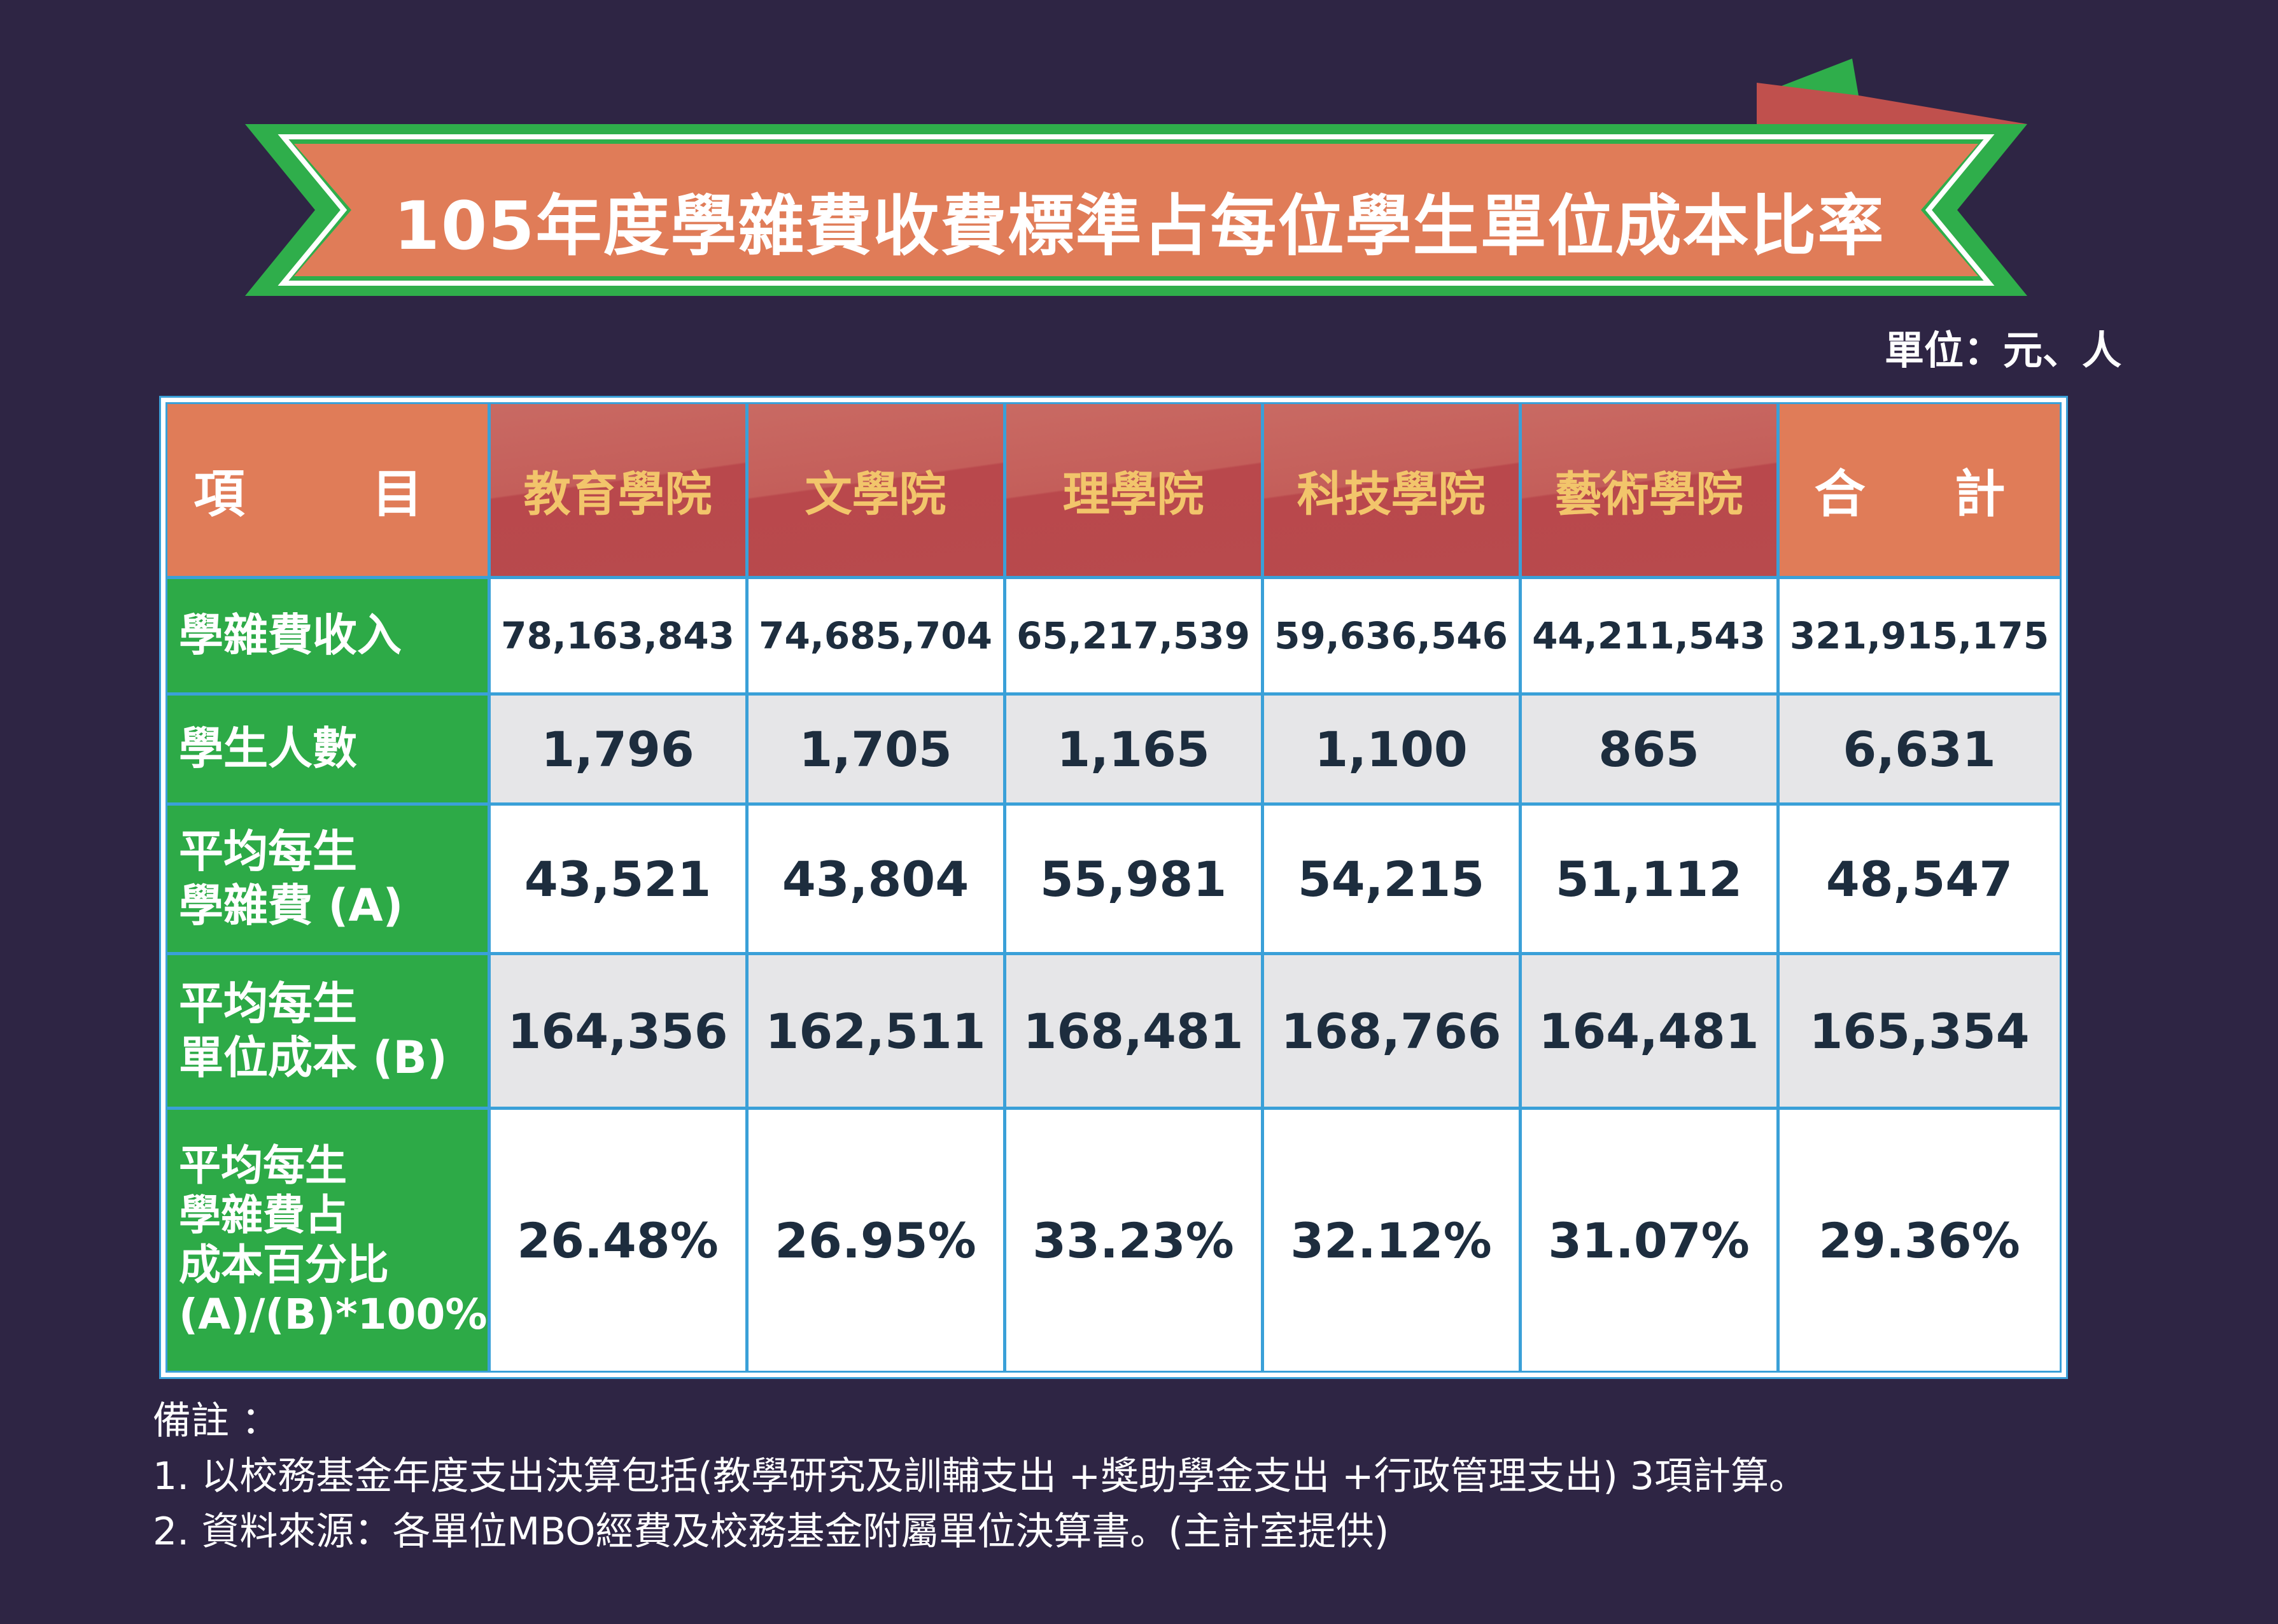  I want to click on table-cell: 321,915,175, so click(1920, 635).